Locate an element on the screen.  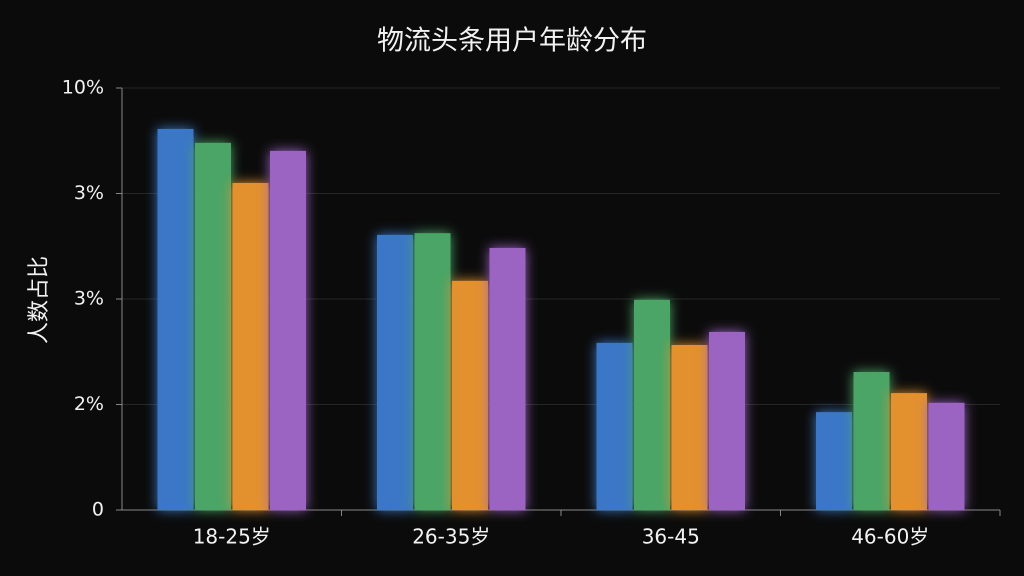
chart-title: 物流头条用户年龄分布 is located at coordinates (512, 41).